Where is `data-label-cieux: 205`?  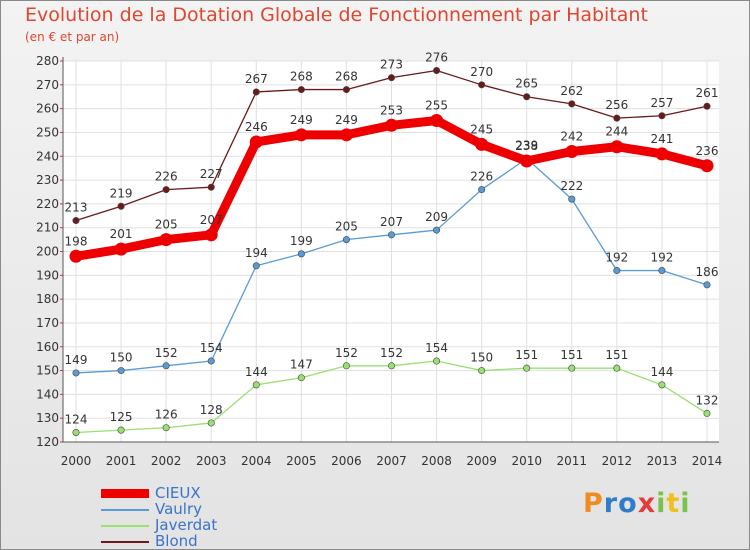
data-label-cieux: 205 is located at coordinates (166, 225).